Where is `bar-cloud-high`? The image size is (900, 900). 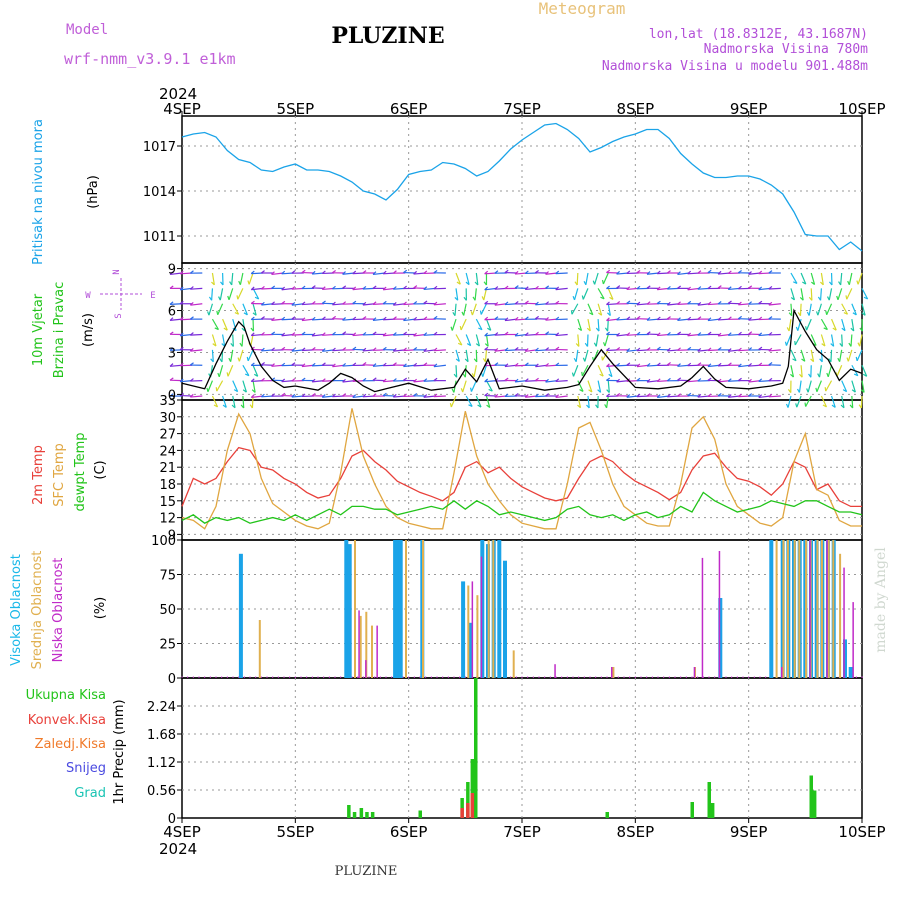 bar-cloud-high is located at coordinates (346, 609).